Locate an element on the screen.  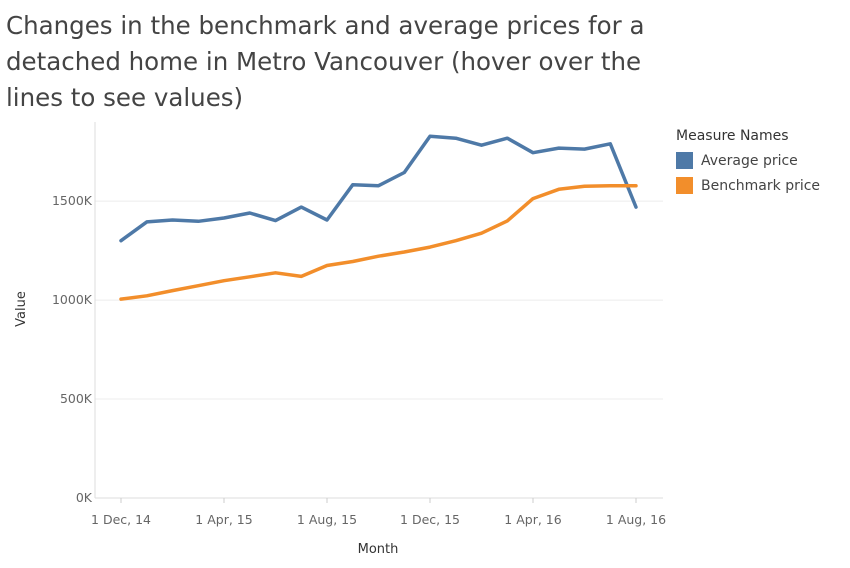
y-tick-label: 1500K is located at coordinates (72, 200).